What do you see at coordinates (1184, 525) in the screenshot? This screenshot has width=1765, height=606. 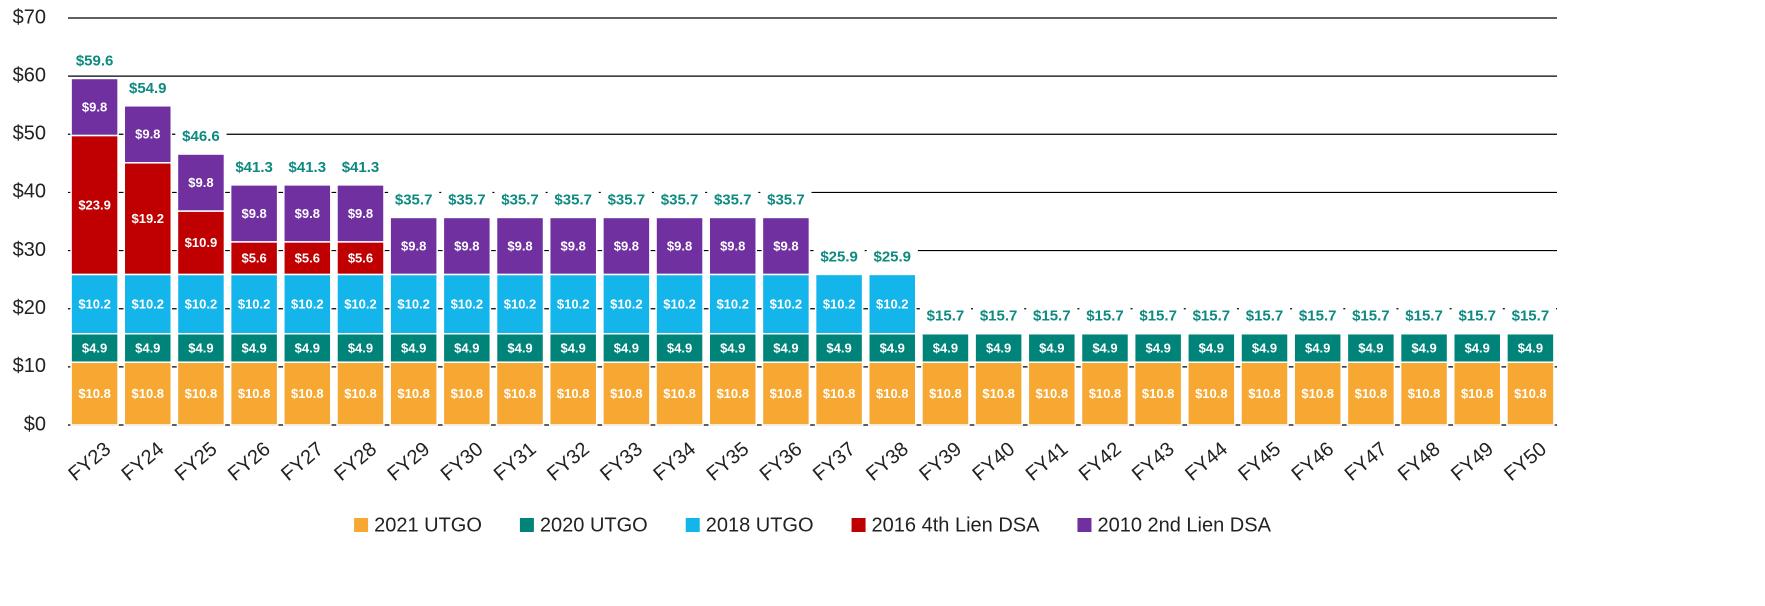 I see `legend-label: 2010 2nd Lien DSA` at bounding box center [1184, 525].